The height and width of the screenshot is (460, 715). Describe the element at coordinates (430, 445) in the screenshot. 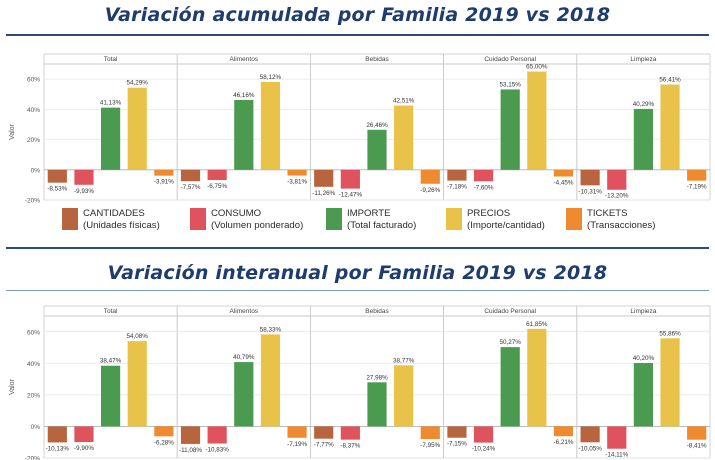

I see `data-label: -7,95%` at that location.